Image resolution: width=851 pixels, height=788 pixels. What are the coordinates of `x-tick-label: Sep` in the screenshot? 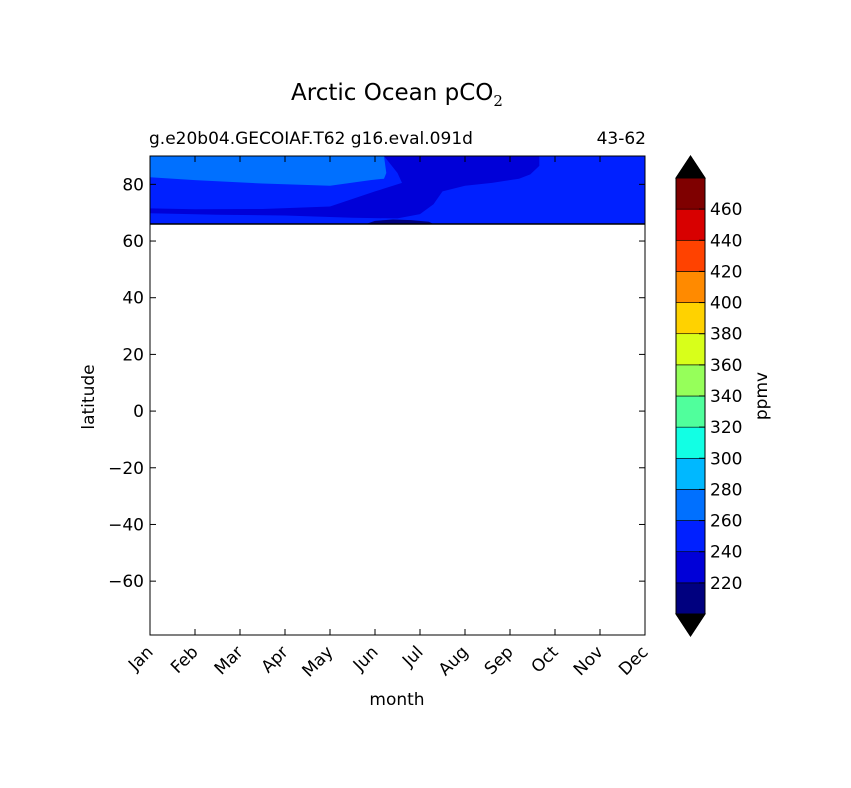 It's located at (499, 660).